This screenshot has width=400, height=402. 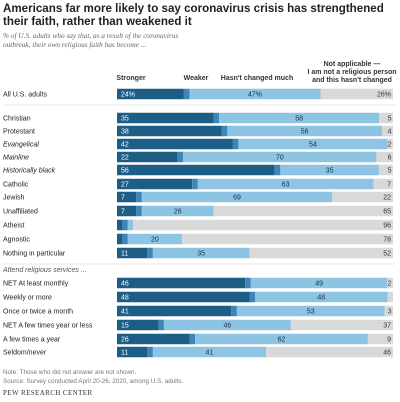 I want to click on data-label-na: 9, so click(x=389, y=340).